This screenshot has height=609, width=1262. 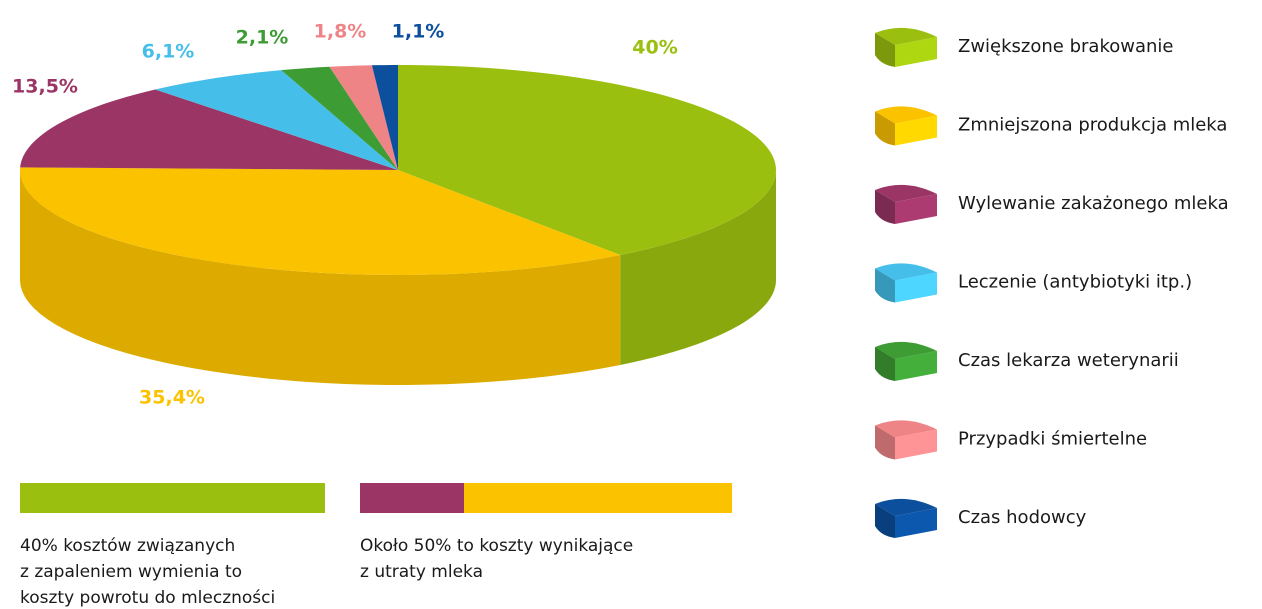 What do you see at coordinates (1075, 282) in the screenshot?
I see `legend-label: Leczenie (antybiotyki itp.)` at bounding box center [1075, 282].